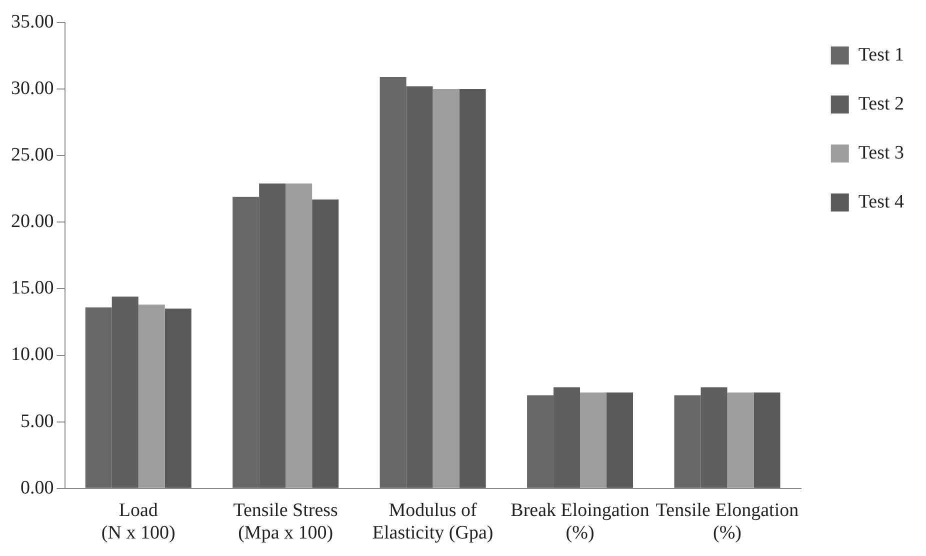 This screenshot has width=926, height=556. I want to click on y-tick-label: 25.00, so click(32, 155).